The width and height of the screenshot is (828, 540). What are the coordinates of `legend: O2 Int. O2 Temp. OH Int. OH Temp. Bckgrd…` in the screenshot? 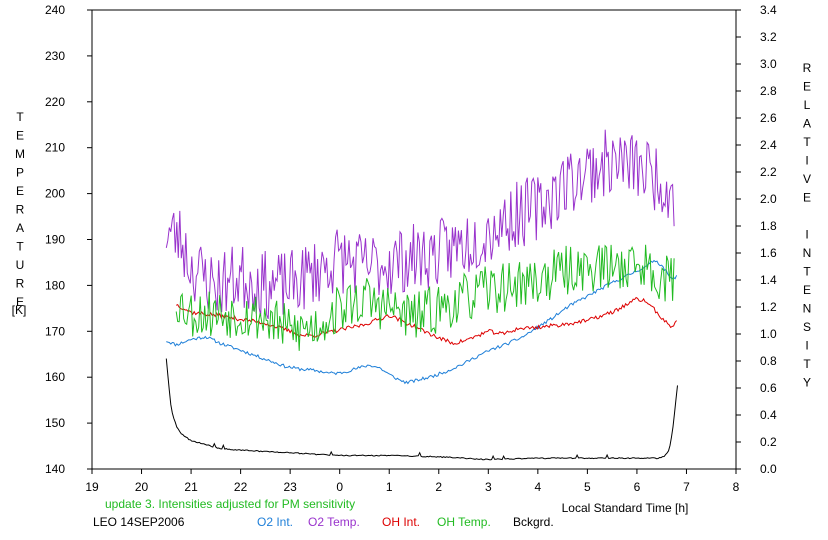 It's located at (405, 522).